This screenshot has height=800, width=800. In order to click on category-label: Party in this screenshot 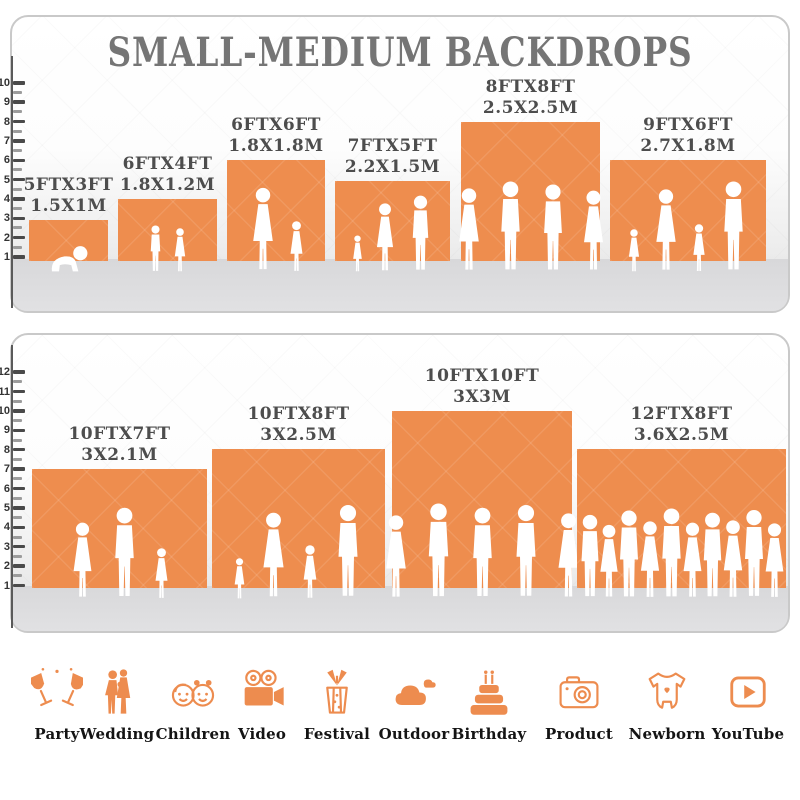, I will do `click(57, 734)`.